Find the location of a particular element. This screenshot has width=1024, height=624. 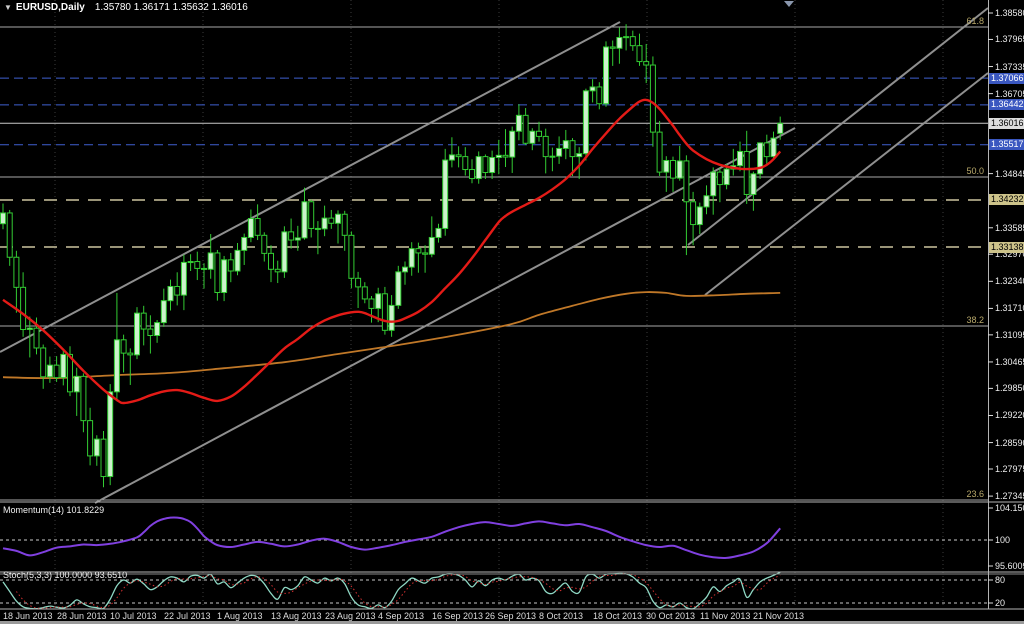

chart-shift-marker-icon is located at coordinates (789, 4).